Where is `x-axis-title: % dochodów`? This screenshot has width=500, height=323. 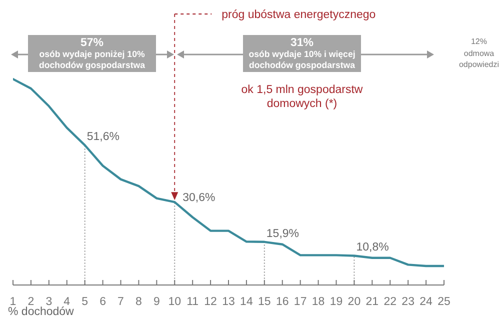 x-axis-title: % dochodów is located at coordinates (41, 312).